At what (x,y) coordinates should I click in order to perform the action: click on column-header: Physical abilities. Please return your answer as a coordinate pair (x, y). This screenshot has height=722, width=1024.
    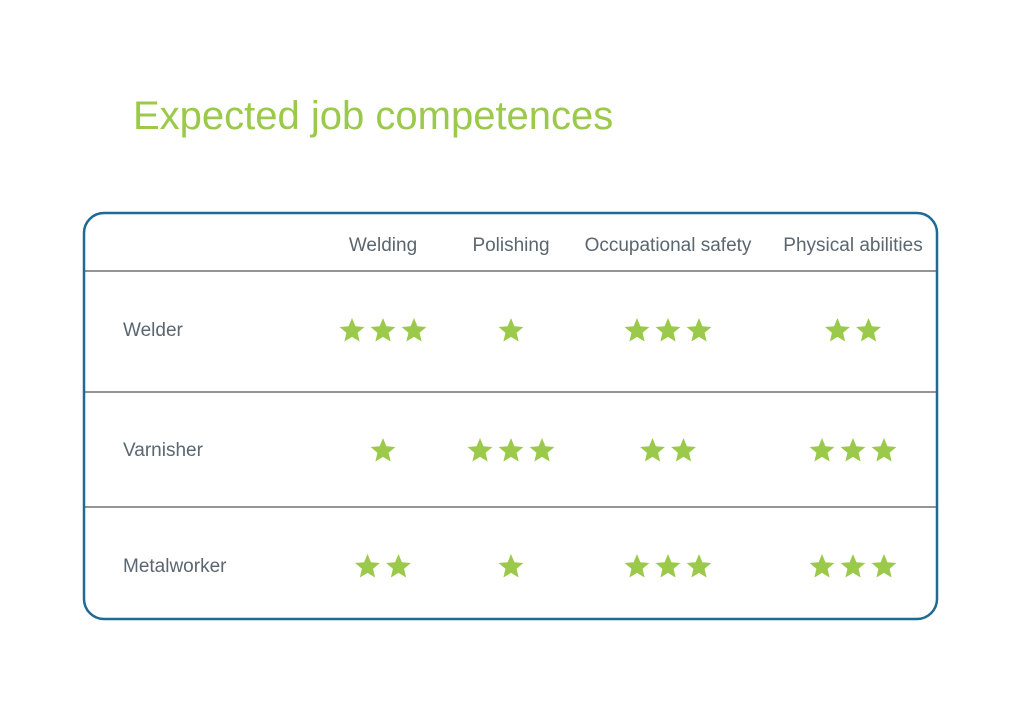
    Looking at the image, I should click on (852, 245).